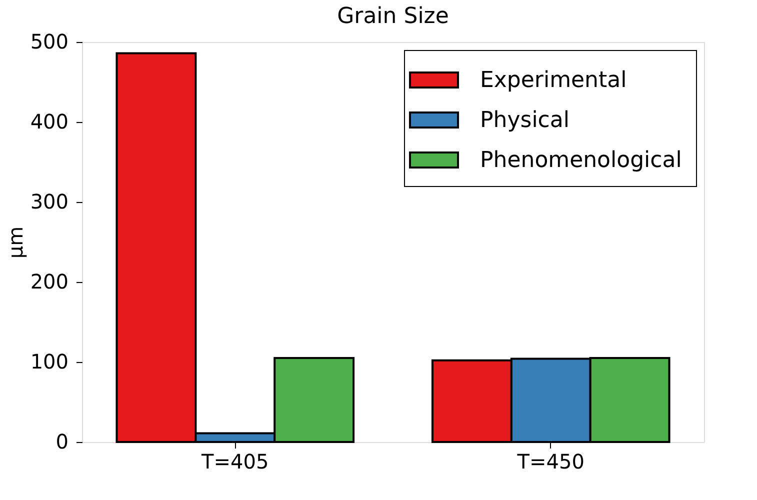  What do you see at coordinates (49, 42) in the screenshot?
I see `y-tick-label: 500` at bounding box center [49, 42].